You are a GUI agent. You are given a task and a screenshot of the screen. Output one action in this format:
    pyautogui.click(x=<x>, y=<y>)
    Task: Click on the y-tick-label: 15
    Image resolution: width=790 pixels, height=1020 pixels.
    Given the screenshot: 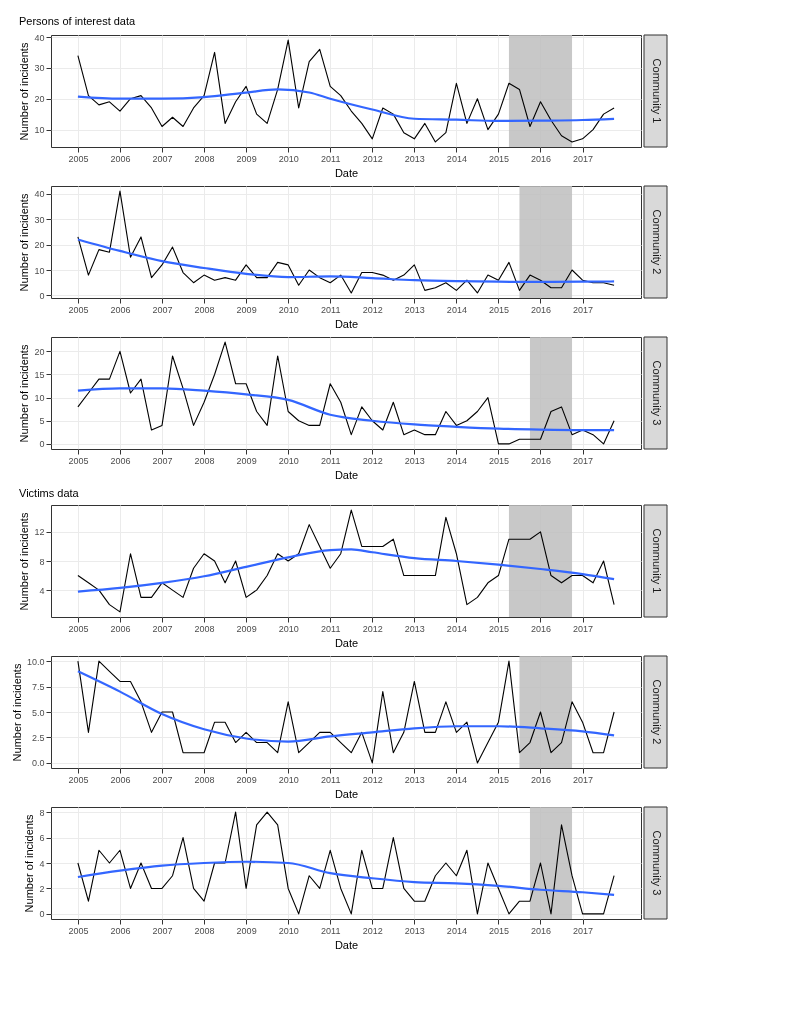 What is the action you would take?
    pyautogui.click(x=39, y=374)
    